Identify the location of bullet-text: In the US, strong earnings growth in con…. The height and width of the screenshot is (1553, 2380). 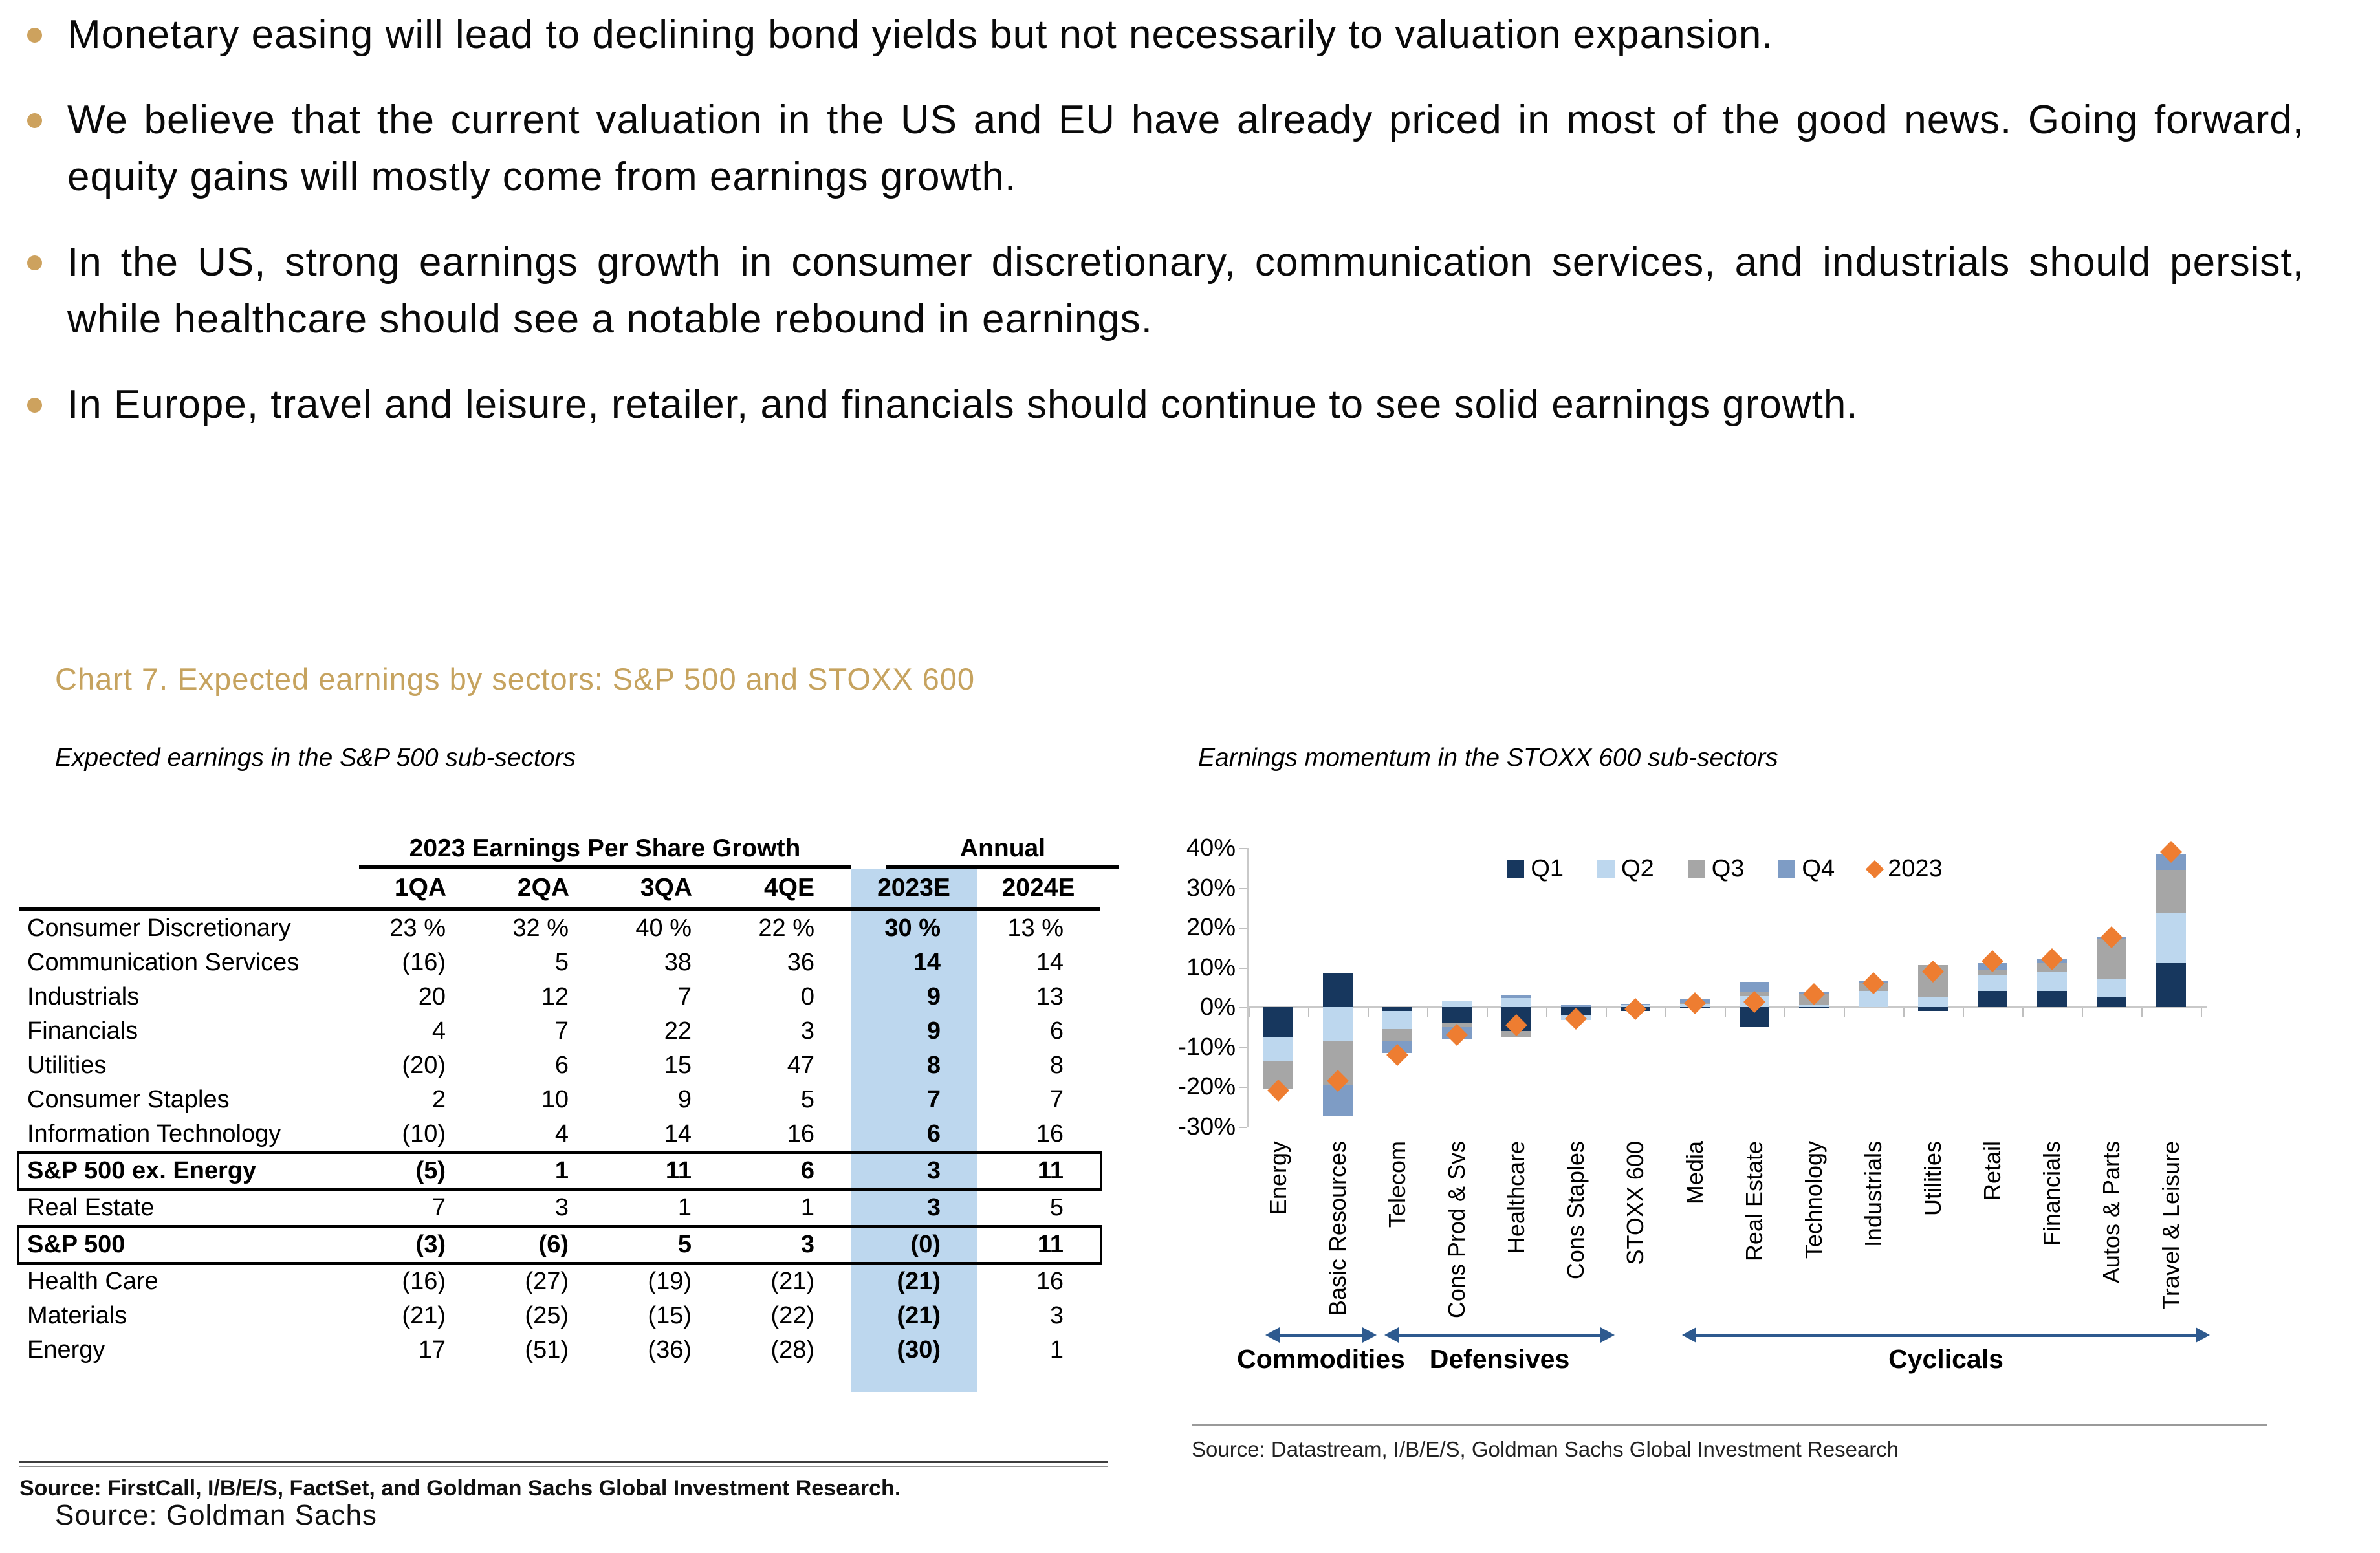
(1185, 291).